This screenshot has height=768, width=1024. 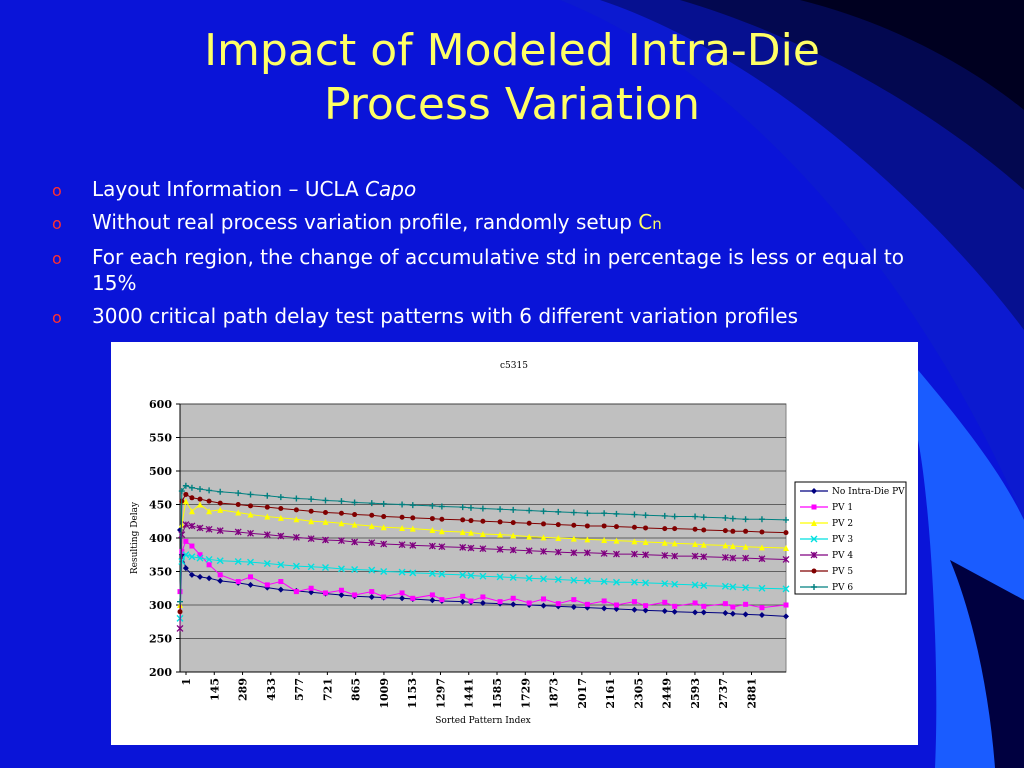 I want to click on x-tick-label: 1, so click(x=186, y=682).